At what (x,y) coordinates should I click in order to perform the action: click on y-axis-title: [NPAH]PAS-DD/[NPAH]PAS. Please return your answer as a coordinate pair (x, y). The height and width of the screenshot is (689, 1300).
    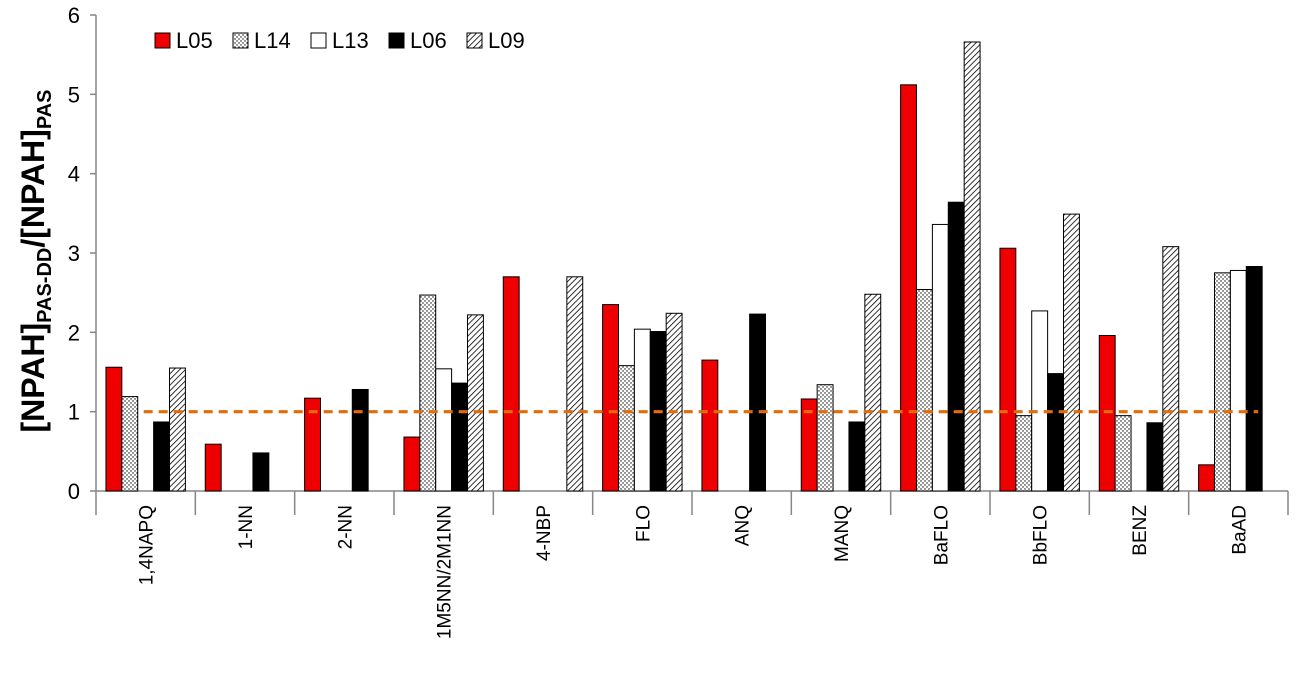
    Looking at the image, I should click on (35, 261).